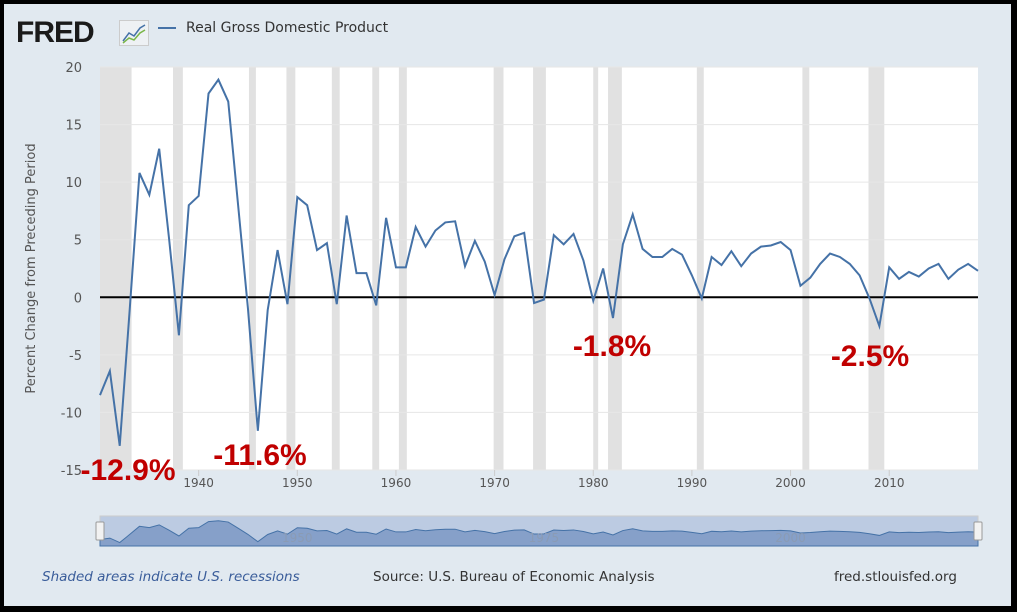  Describe the element at coordinates (287, 28) in the screenshot. I see `legend-label: Real Gross Domestic Product` at that location.